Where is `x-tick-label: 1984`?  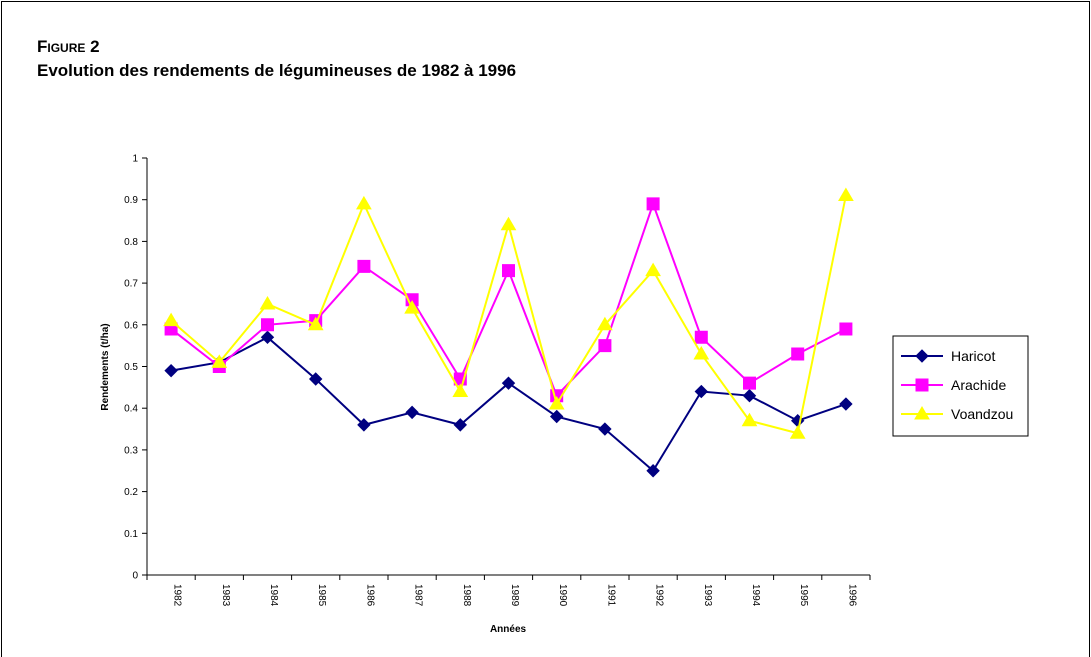
x-tick-label: 1984 is located at coordinates (273, 595).